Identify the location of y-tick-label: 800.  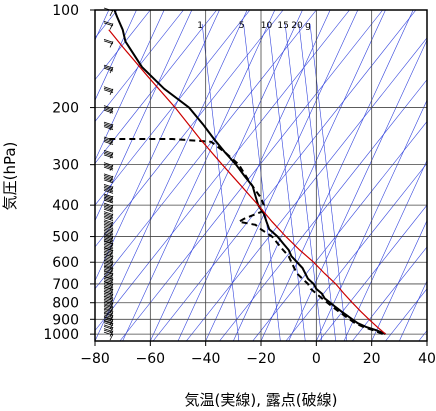
(65, 304).